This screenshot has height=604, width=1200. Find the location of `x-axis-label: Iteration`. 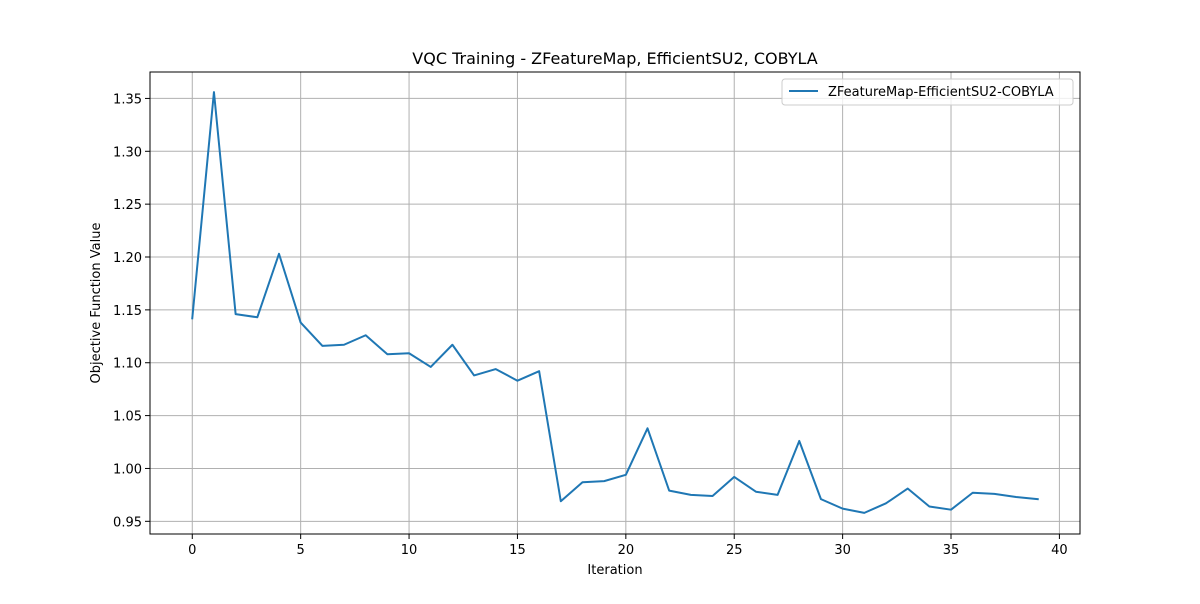

x-axis-label: Iteration is located at coordinates (614, 570).